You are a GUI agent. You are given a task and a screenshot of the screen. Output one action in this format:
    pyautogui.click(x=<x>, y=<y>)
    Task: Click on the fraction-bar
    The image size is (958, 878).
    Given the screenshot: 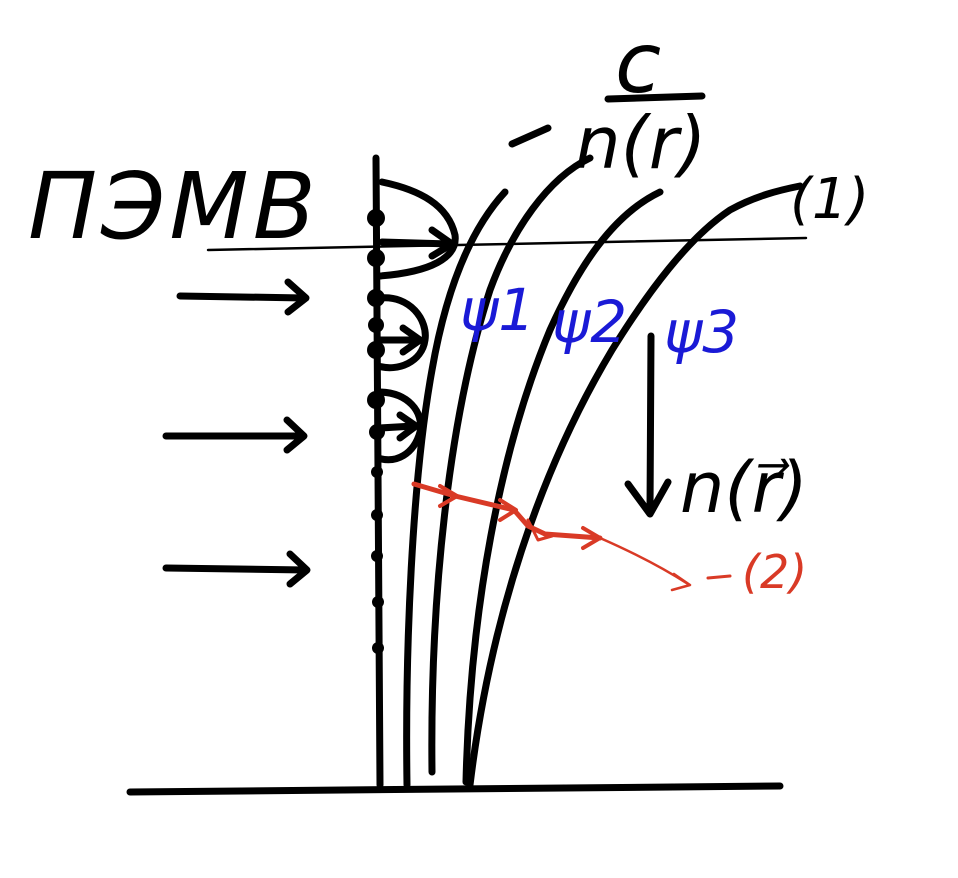 What is the action you would take?
    pyautogui.click(x=655, y=97)
    